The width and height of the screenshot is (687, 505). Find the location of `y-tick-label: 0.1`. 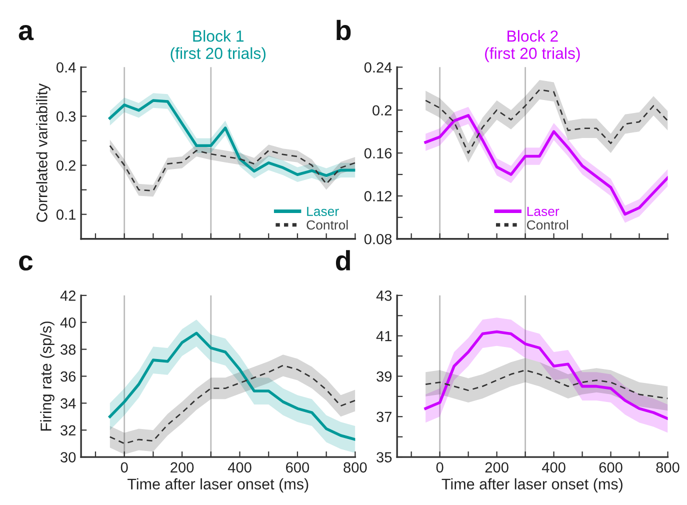

y-tick-label: 0.1 is located at coordinates (66, 214).